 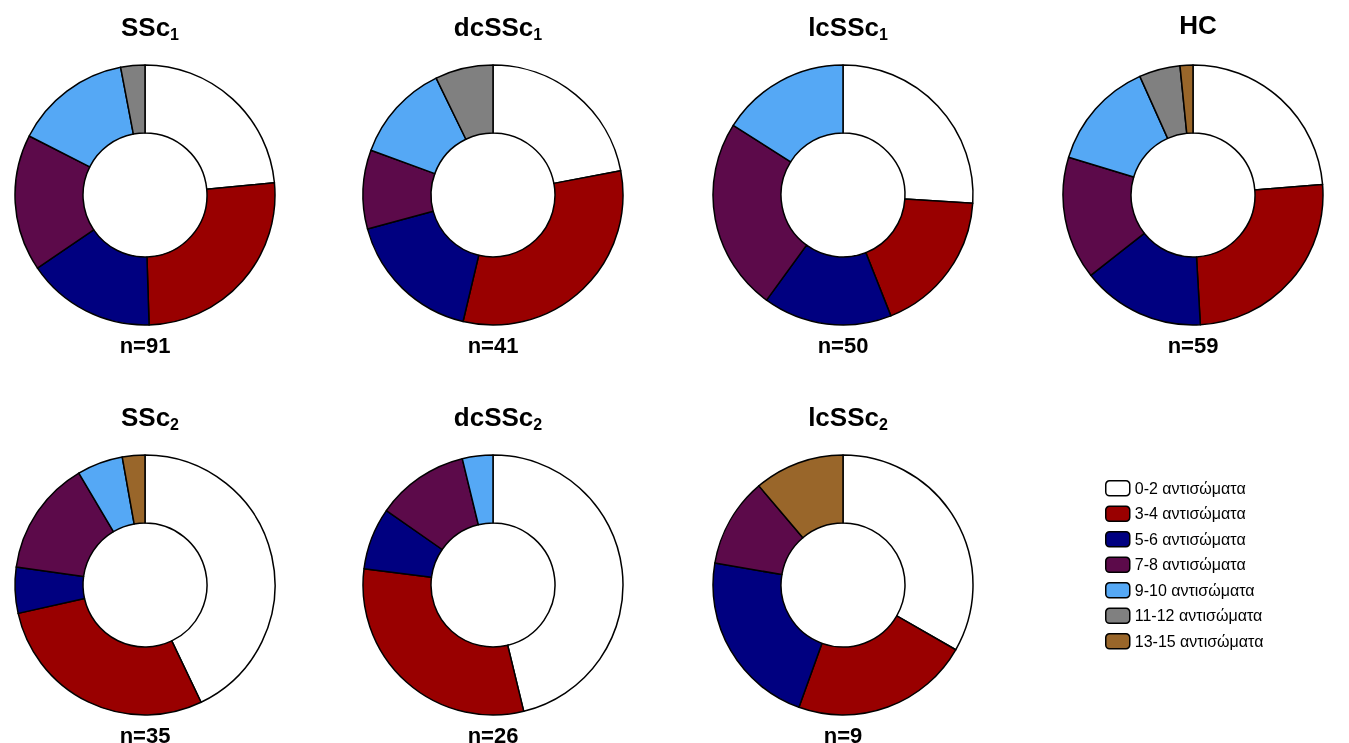 What do you see at coordinates (1198, 25) in the screenshot?
I see `chart-title: HC` at bounding box center [1198, 25].